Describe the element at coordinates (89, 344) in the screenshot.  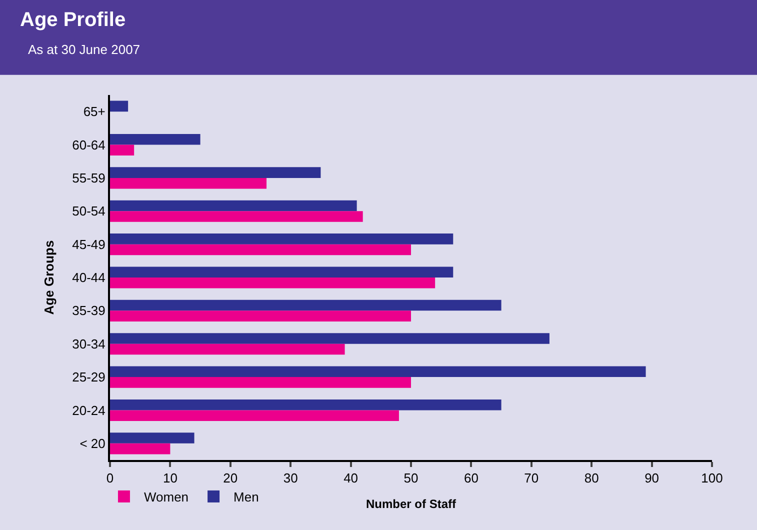
I see `y-tick-label: 30-34` at that location.